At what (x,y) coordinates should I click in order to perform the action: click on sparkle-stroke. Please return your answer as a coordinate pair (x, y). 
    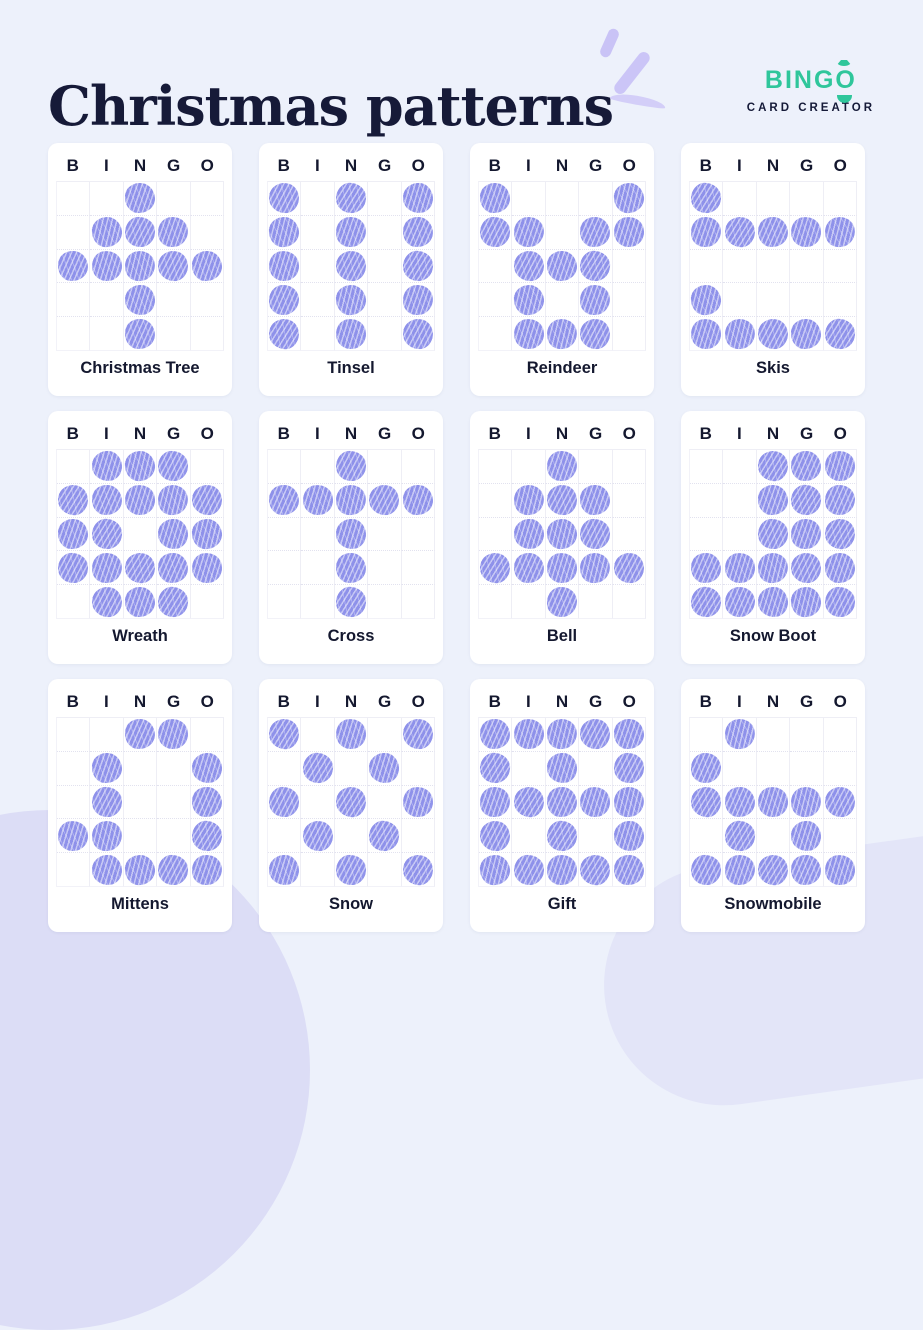
    Looking at the image, I should click on (632, 73).